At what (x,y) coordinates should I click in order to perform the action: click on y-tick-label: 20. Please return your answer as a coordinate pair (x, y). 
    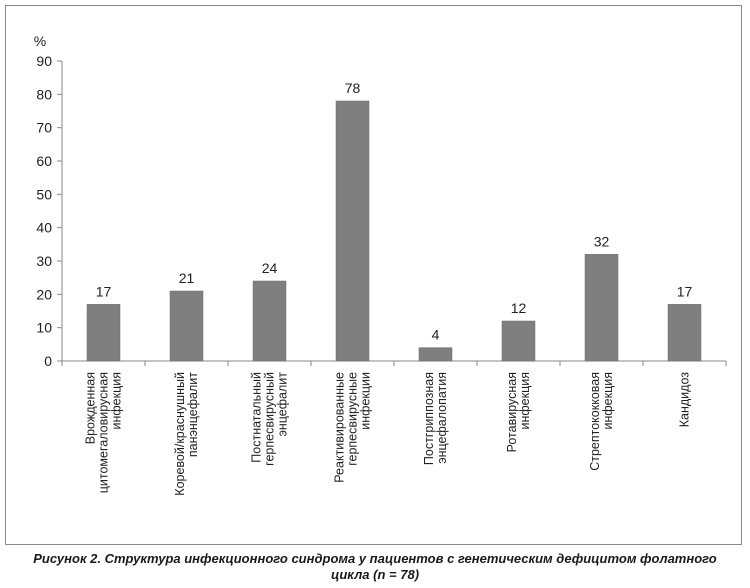
    Looking at the image, I should click on (44, 294).